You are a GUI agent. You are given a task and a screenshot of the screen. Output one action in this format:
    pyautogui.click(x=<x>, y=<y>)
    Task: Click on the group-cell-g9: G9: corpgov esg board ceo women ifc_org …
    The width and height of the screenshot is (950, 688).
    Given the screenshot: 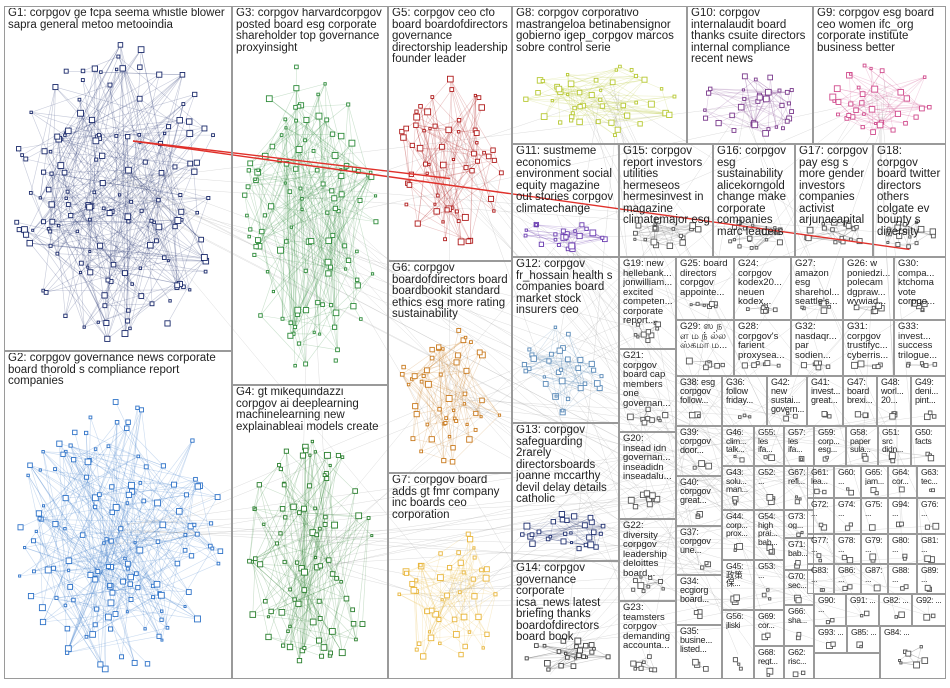 What is the action you would take?
    pyautogui.click(x=879, y=75)
    